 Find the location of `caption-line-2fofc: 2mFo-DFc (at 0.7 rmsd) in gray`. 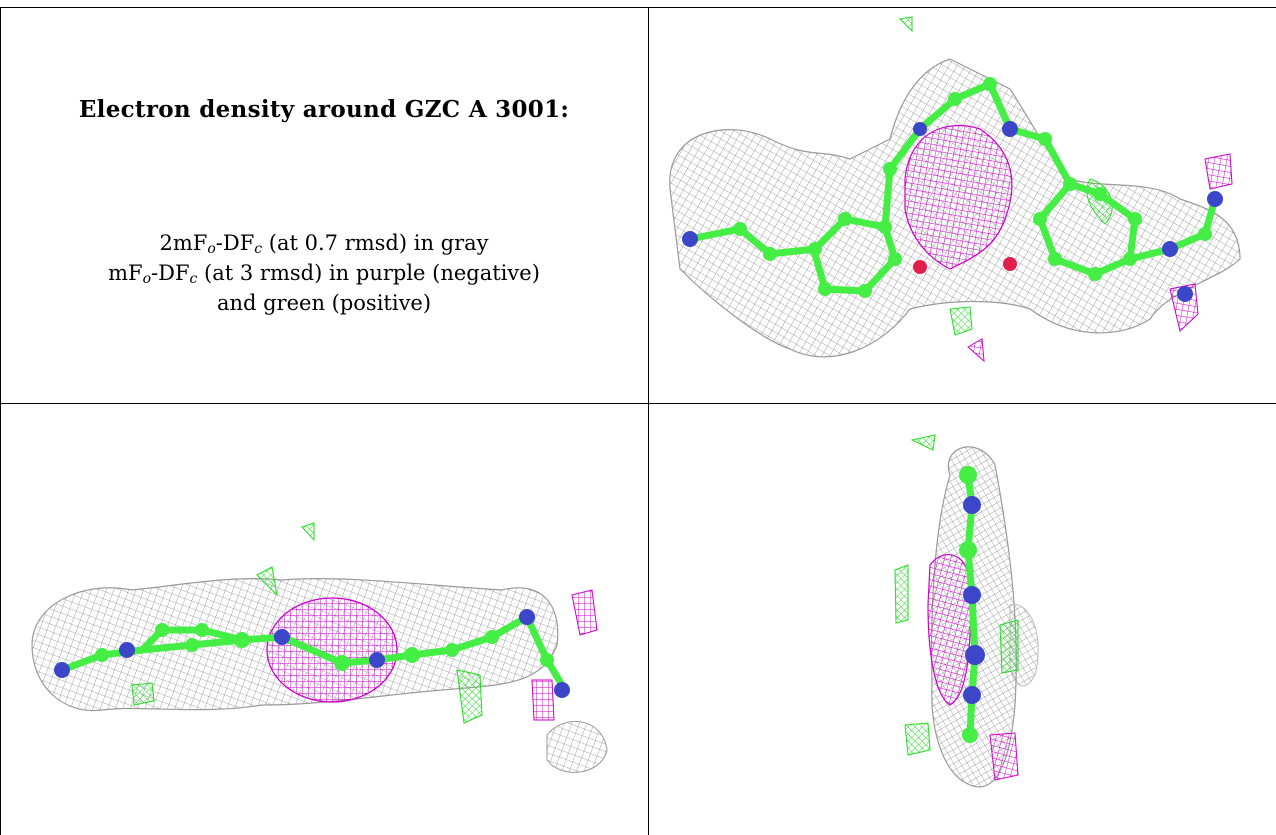

caption-line-2fofc: 2mFo-DFc (at 0.7 rmsd) in gray is located at coordinates (324, 244).